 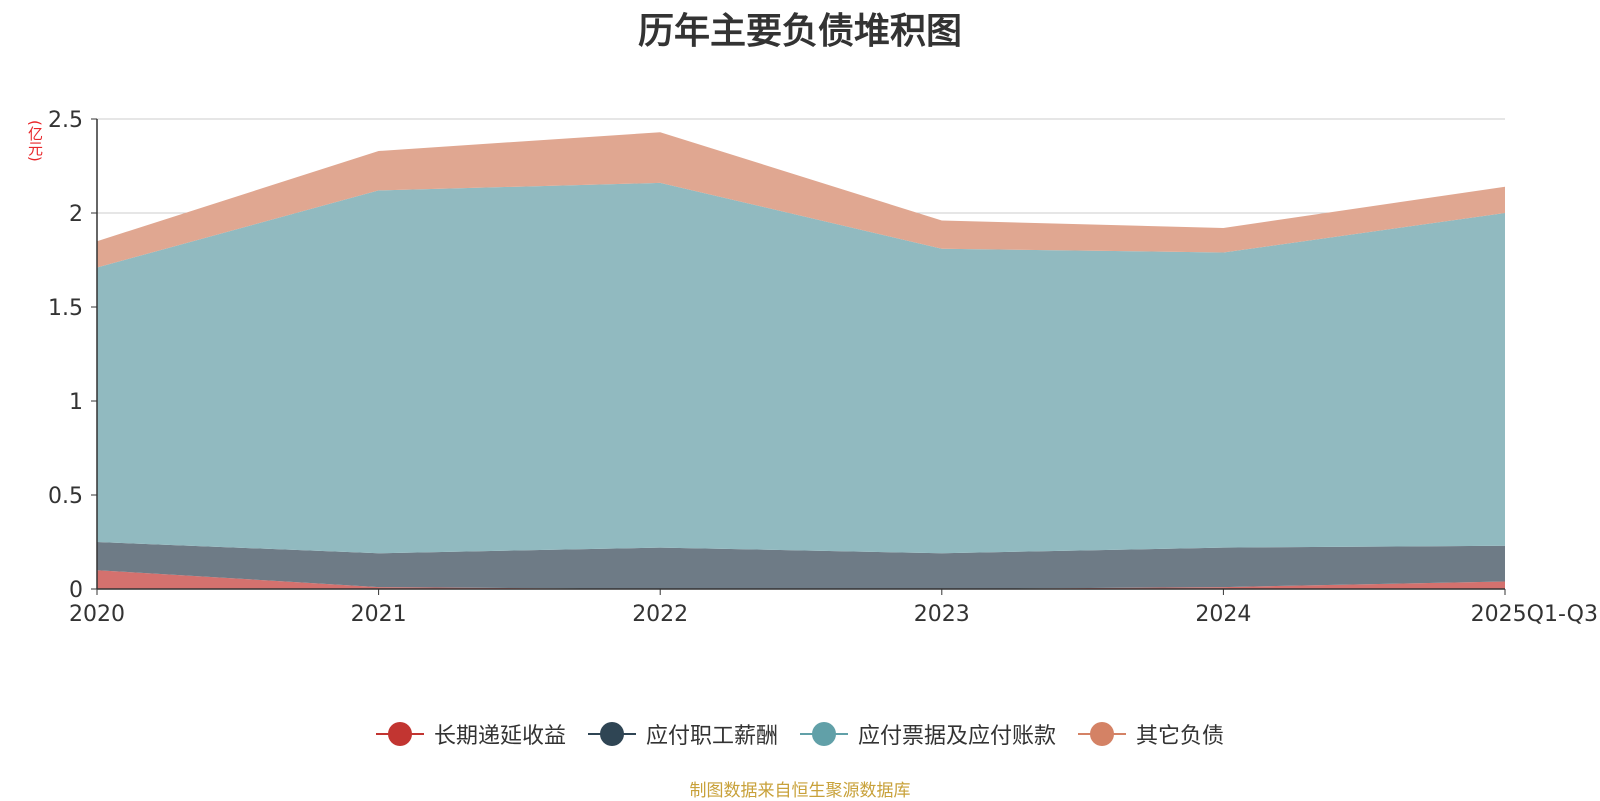 I want to click on y-tick-label-2: 1, so click(x=76, y=402).